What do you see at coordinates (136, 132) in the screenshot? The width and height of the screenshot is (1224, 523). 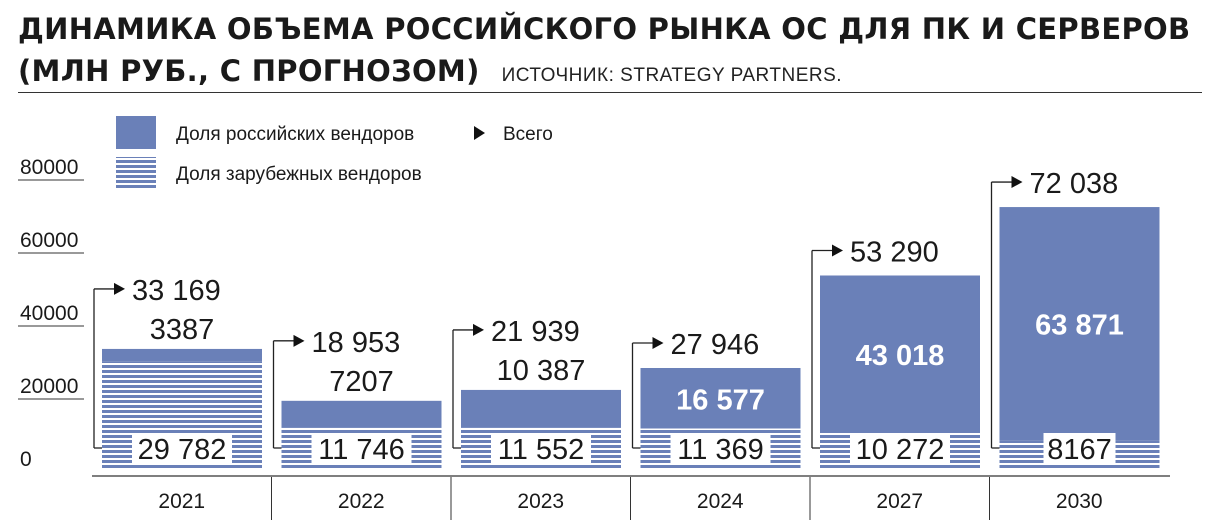 I see `legend-swatch-russian` at bounding box center [136, 132].